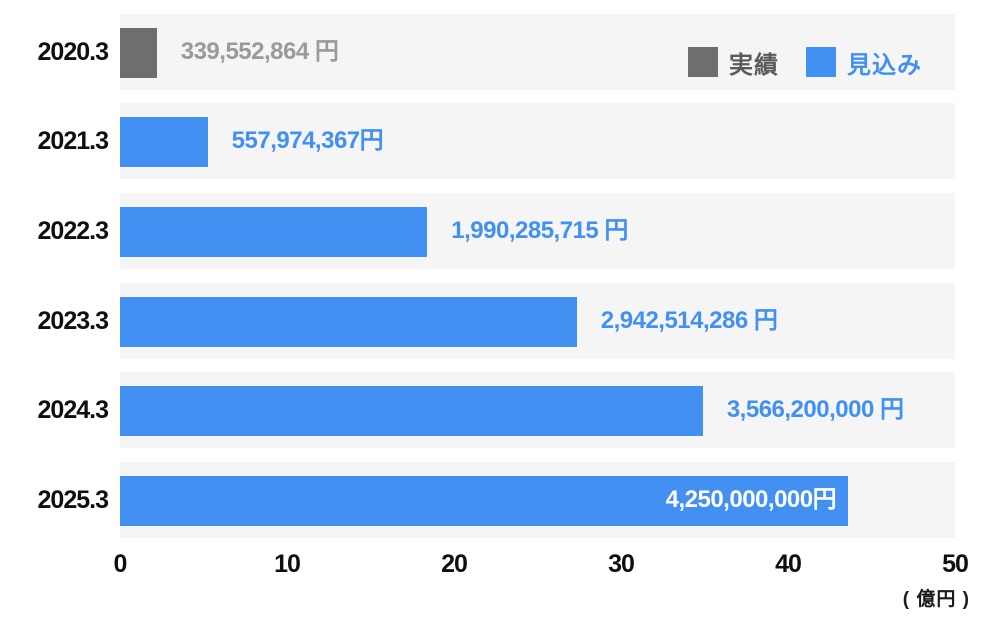 The image size is (1000, 620). What do you see at coordinates (621, 564) in the screenshot?
I see `x-tick: 30` at bounding box center [621, 564].